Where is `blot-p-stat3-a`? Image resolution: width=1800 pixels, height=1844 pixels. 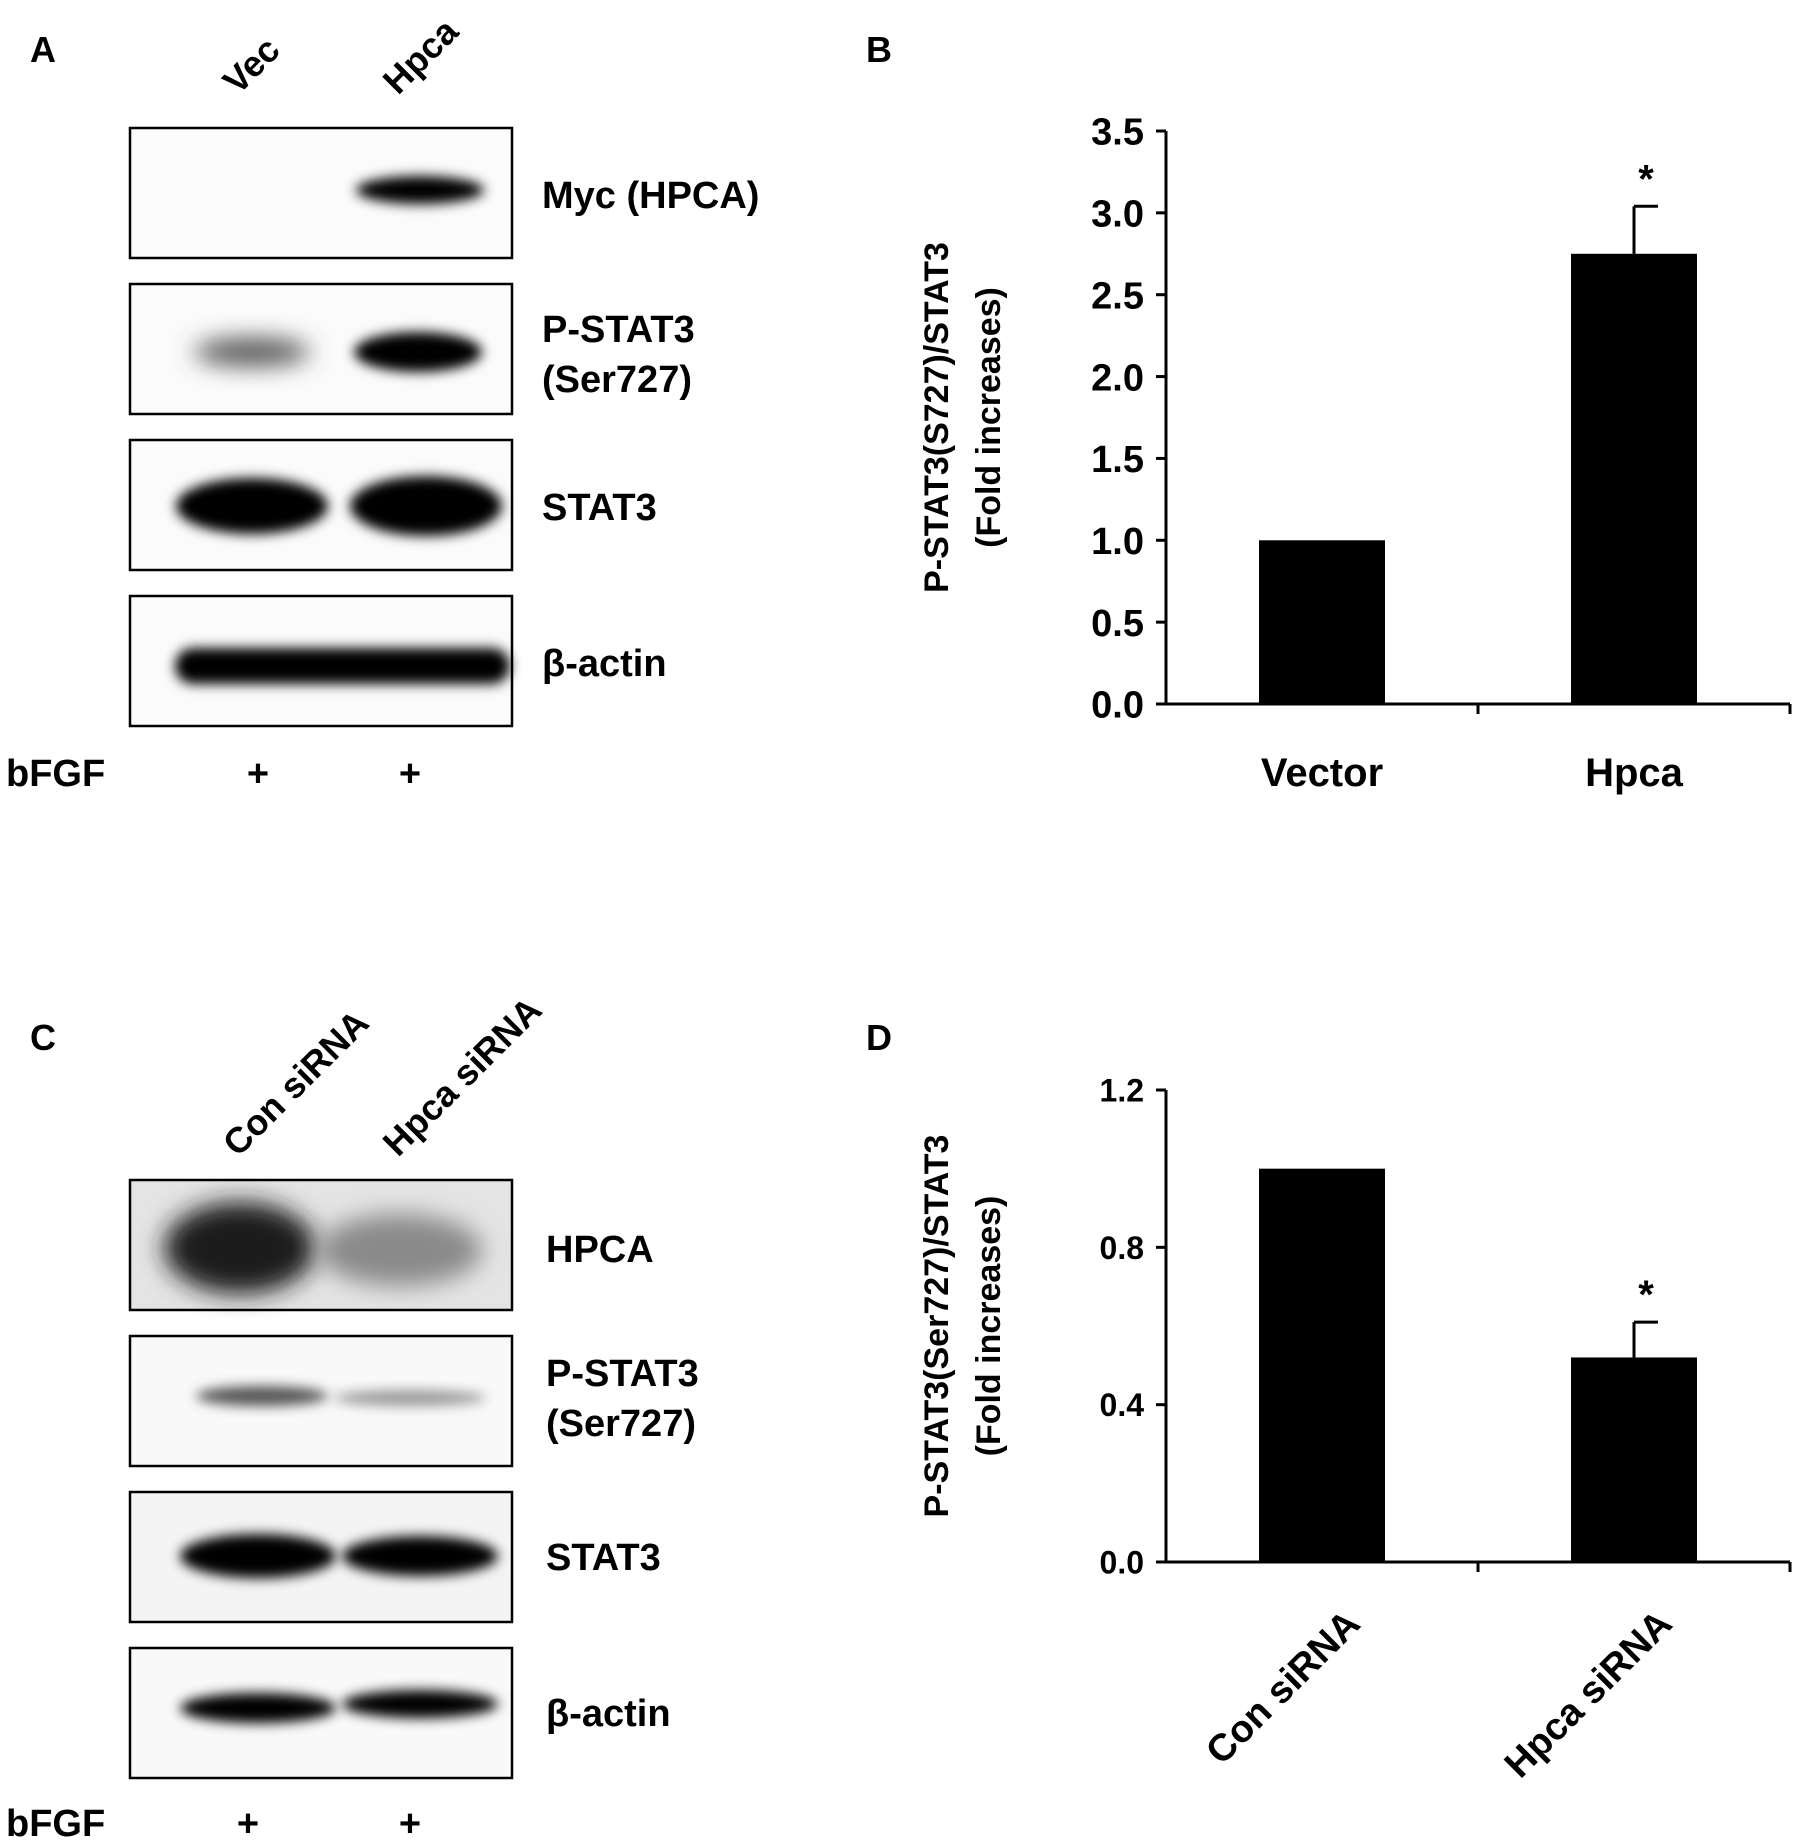 blot-p-stat3-a is located at coordinates (321, 349).